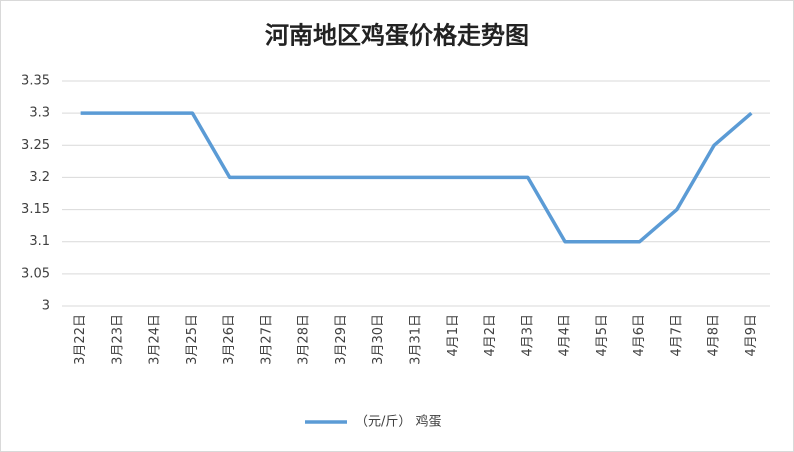 The image size is (794, 452). Describe the element at coordinates (35, 273) in the screenshot. I see `y-tick-label: 3.05` at that location.